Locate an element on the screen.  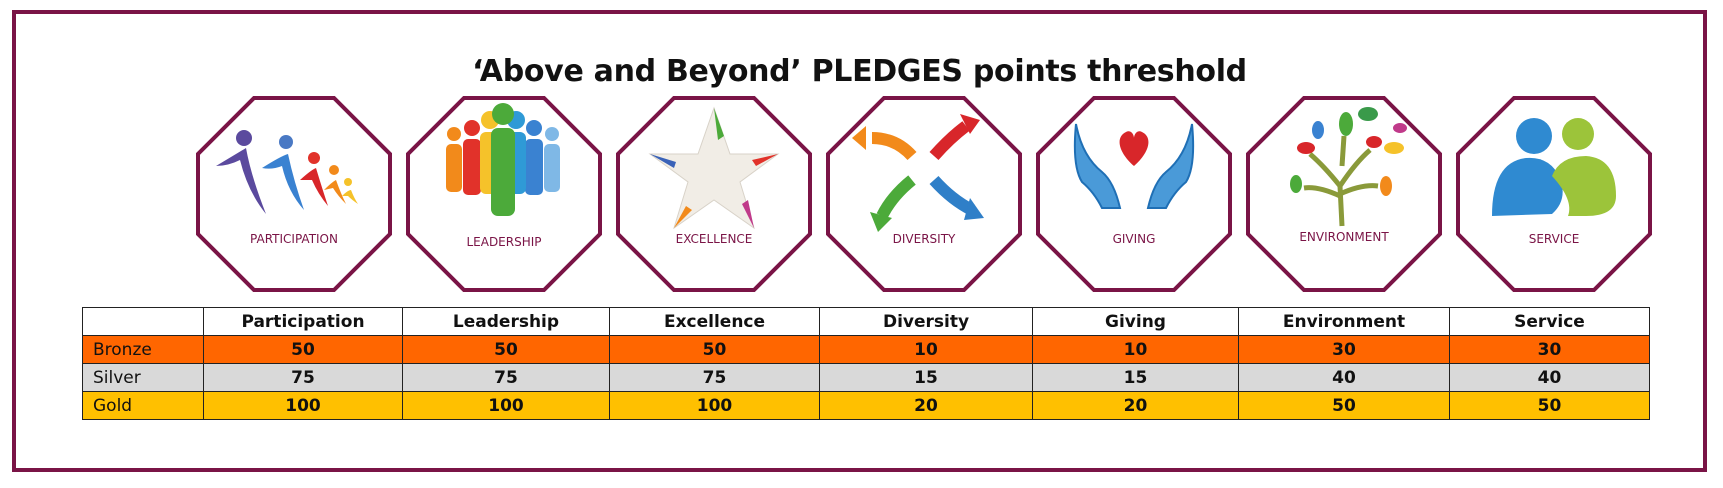
giving-icon is located at coordinates (1134, 166).